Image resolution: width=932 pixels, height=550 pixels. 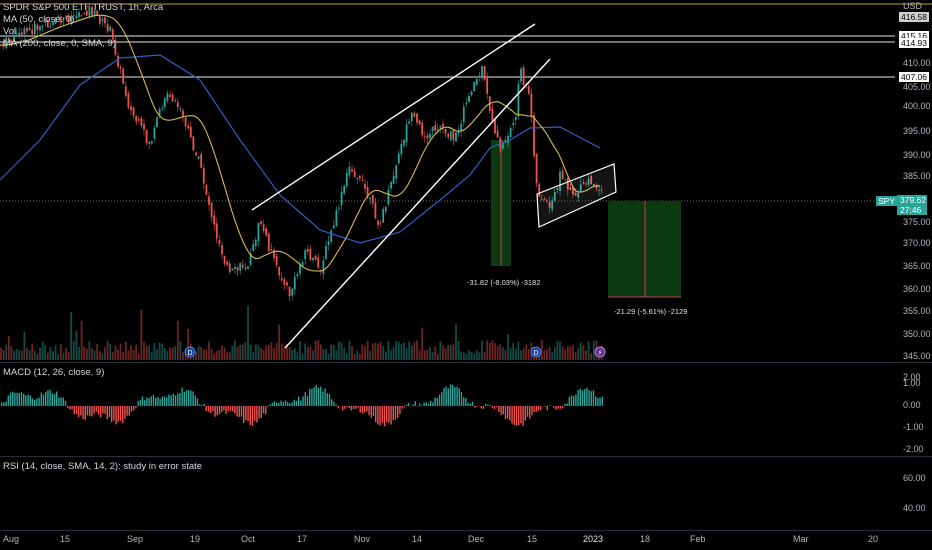 I want to click on bear-flag-channel, so click(x=576, y=195).